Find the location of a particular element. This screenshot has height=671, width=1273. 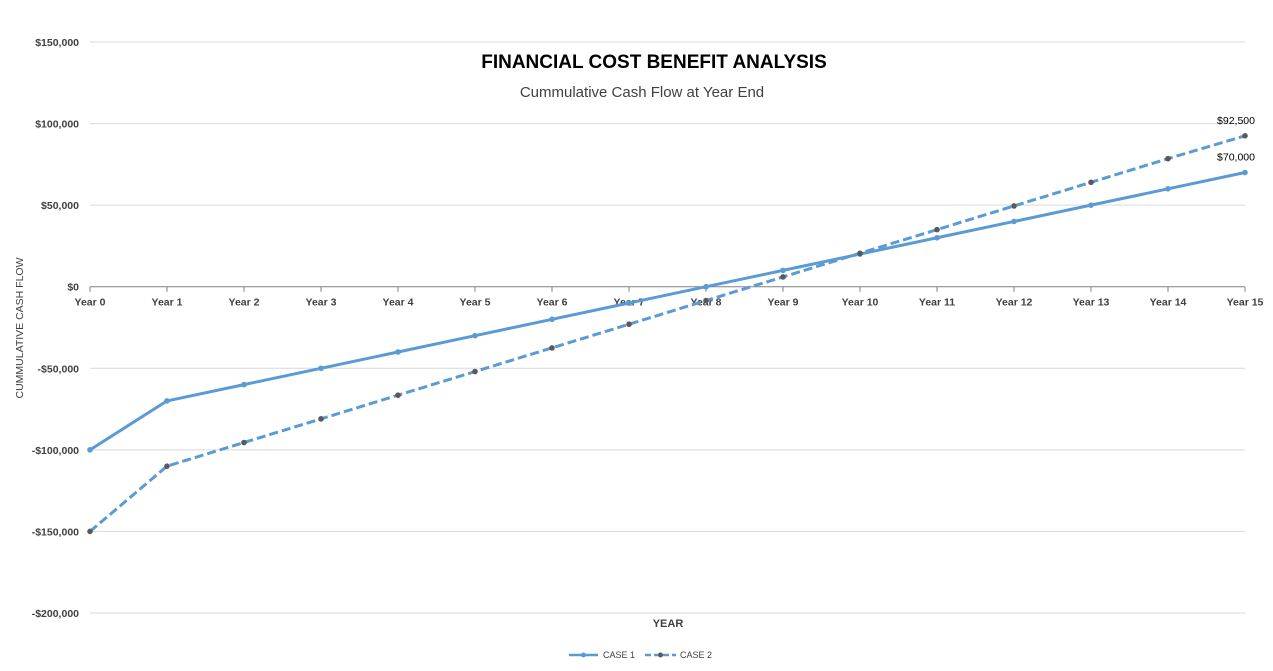

x-tick-label: Year 3 is located at coordinates (321, 303).